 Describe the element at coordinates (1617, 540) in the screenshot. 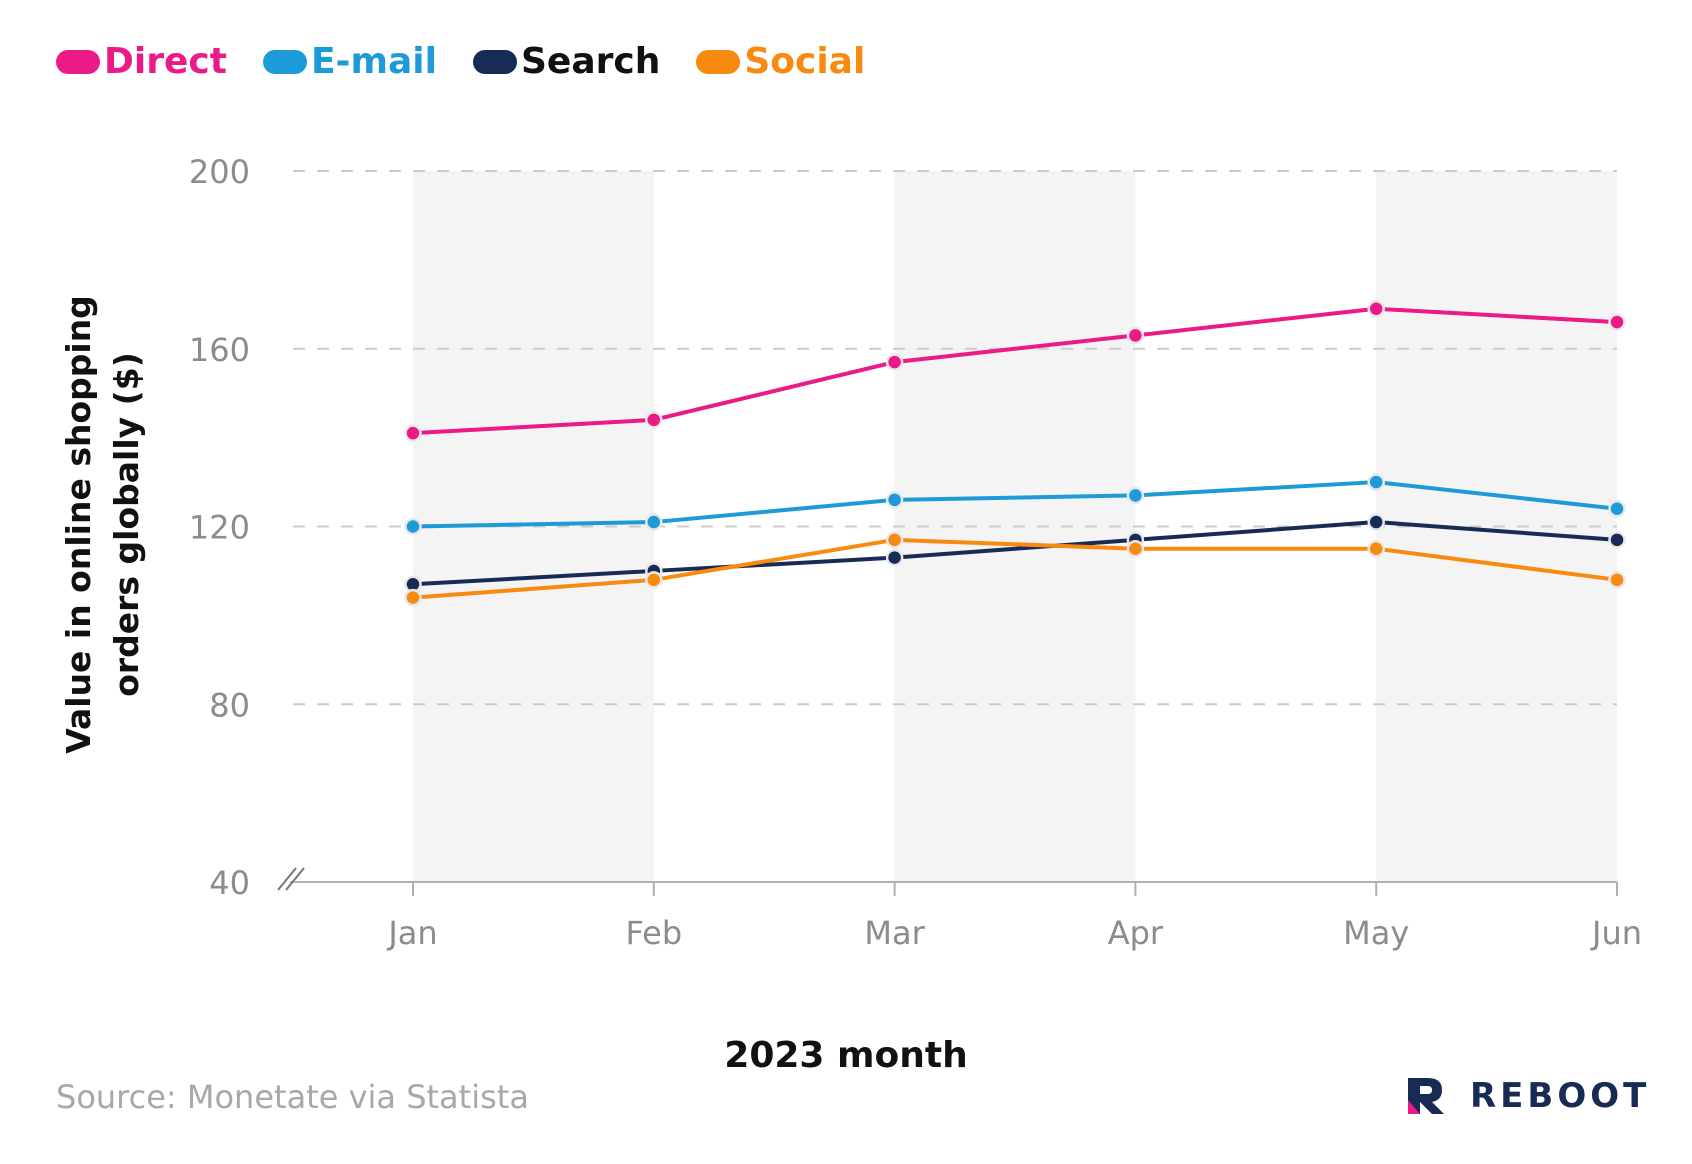

I see `point-search-jun` at that location.